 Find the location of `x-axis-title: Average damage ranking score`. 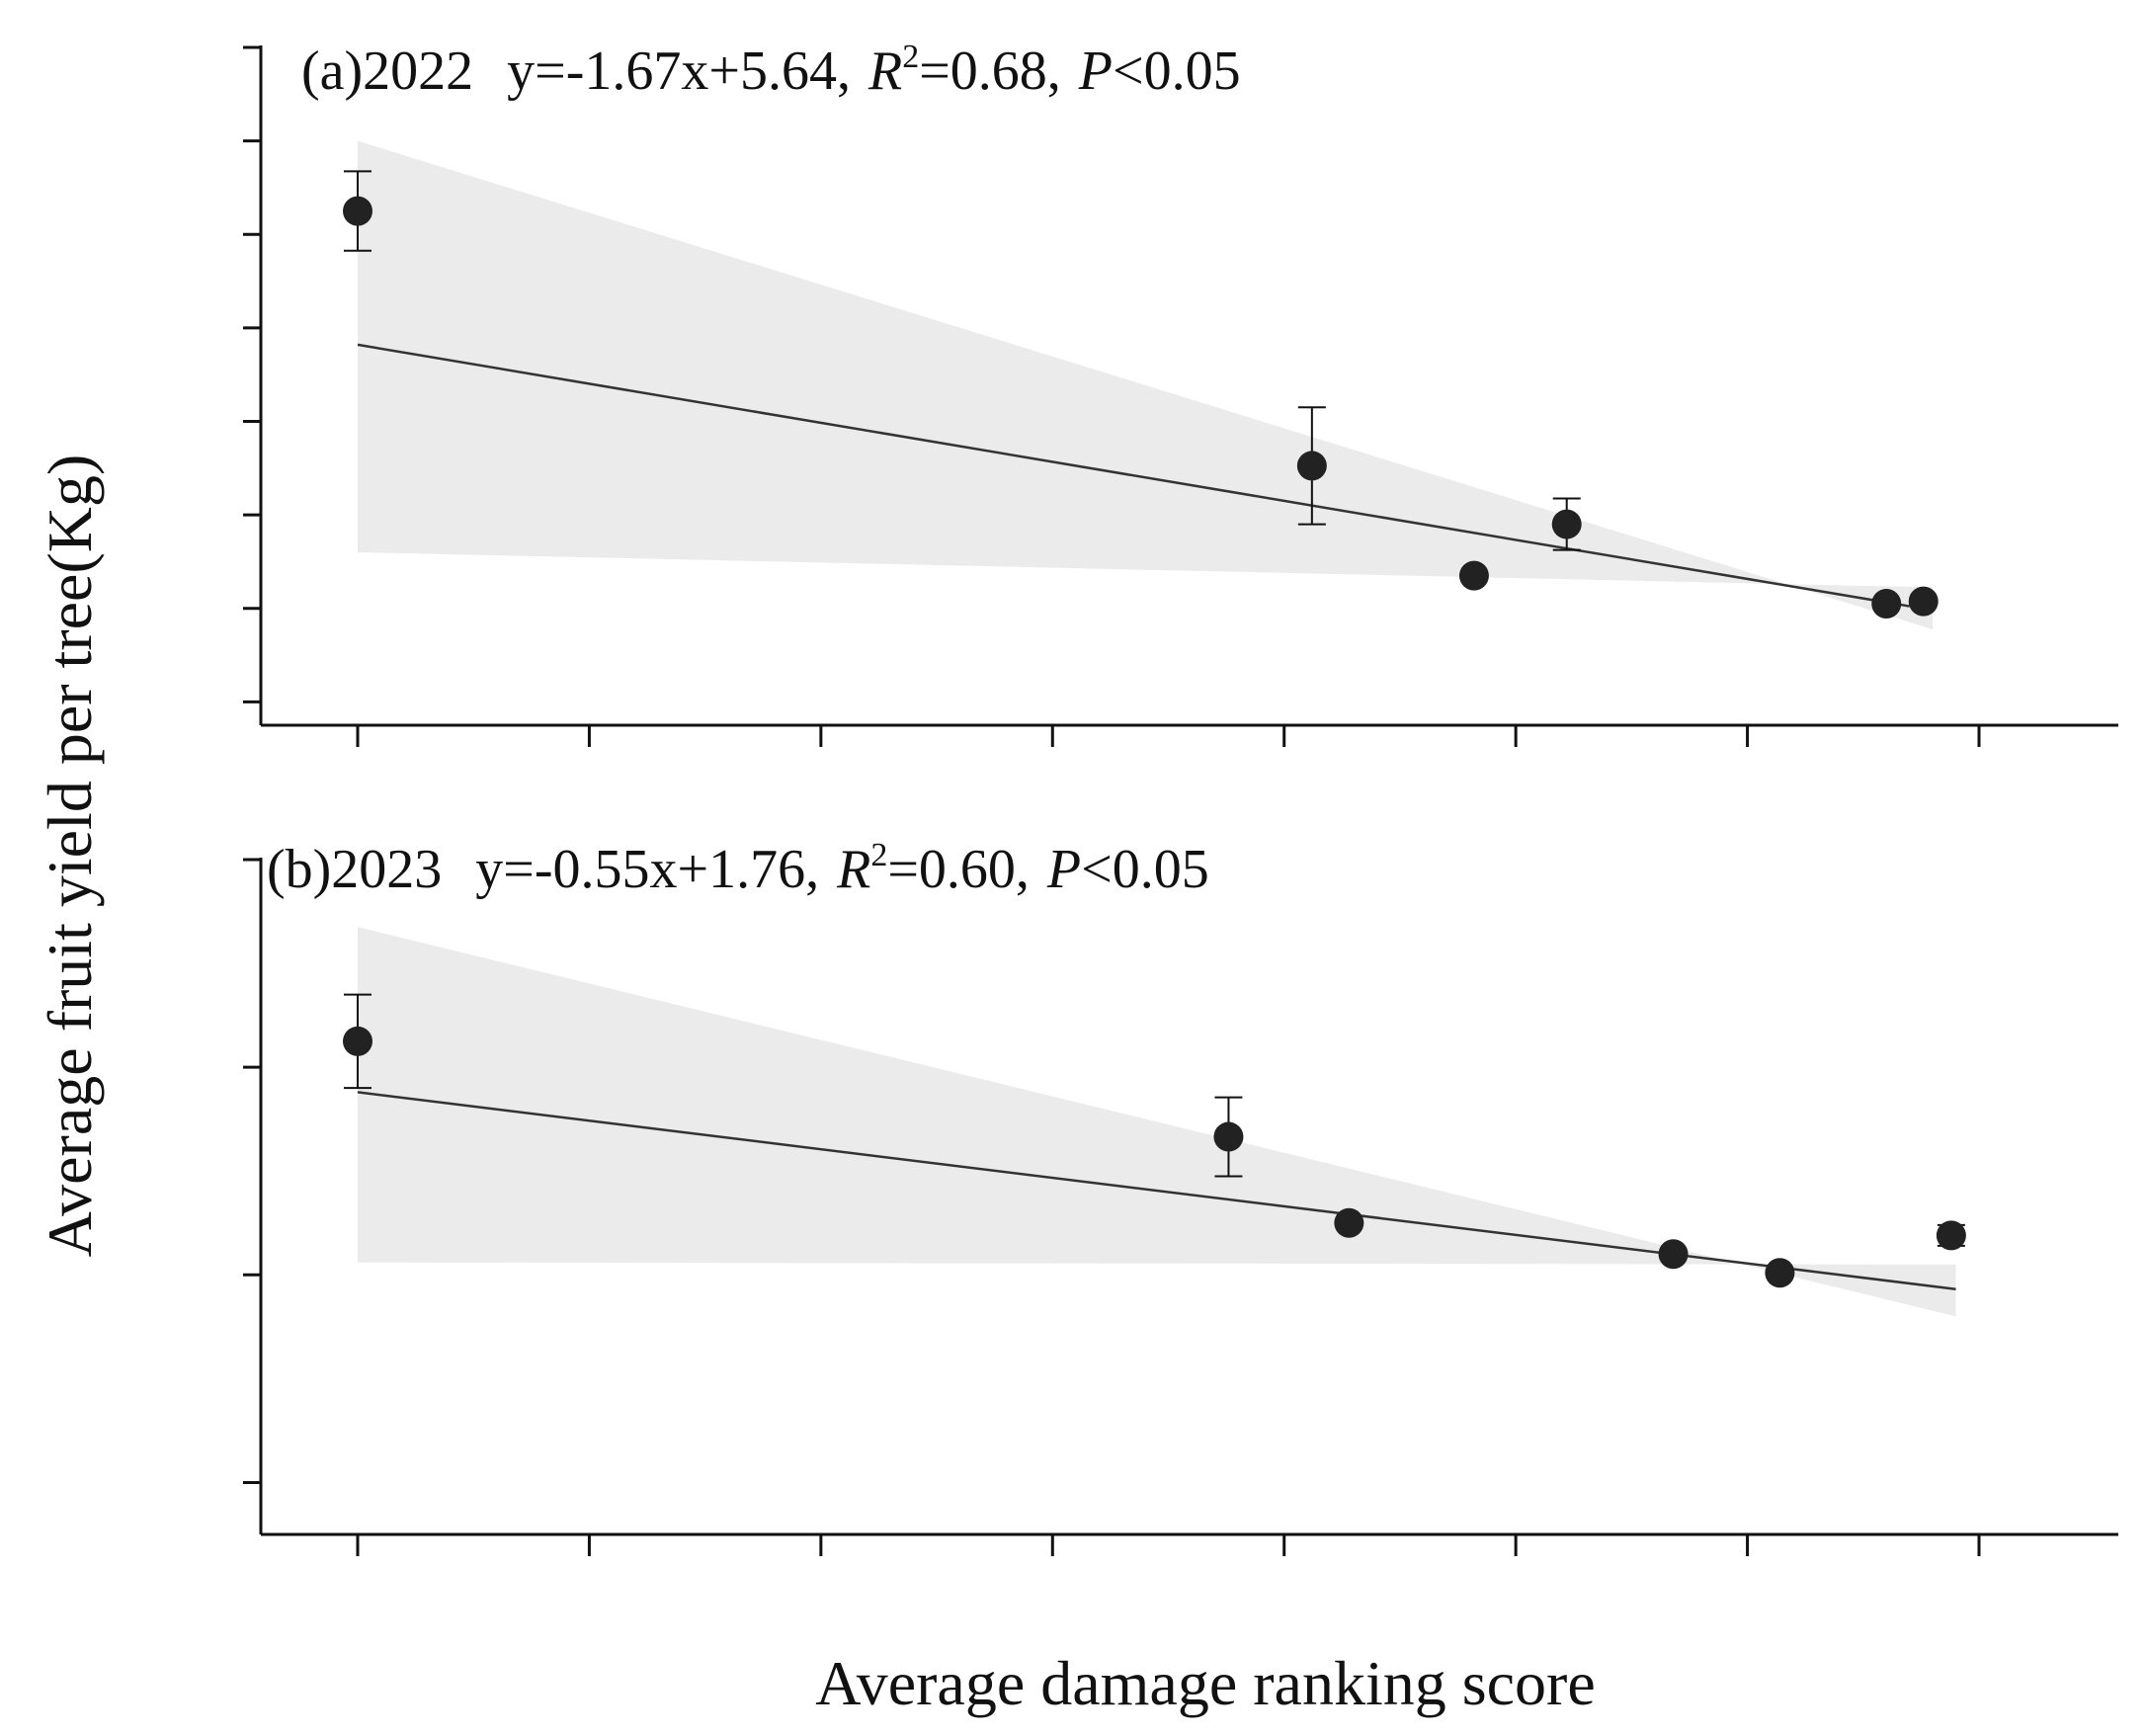

x-axis-title: Average damage ranking score is located at coordinates (1205, 1683).